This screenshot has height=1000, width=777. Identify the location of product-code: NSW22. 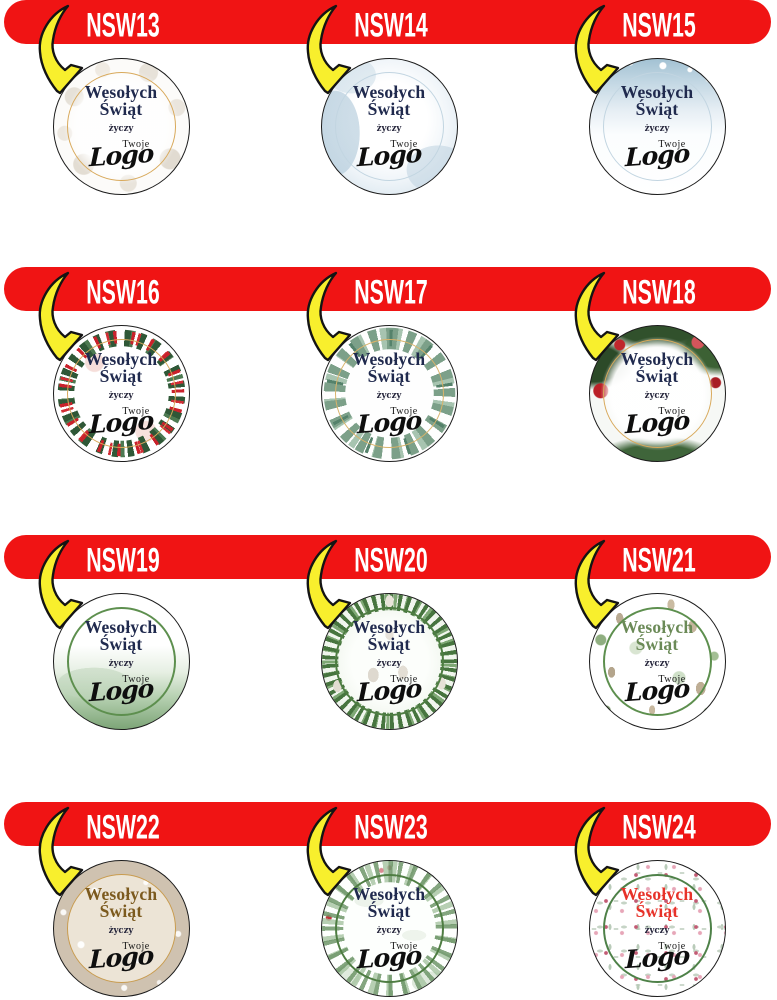
(123, 827).